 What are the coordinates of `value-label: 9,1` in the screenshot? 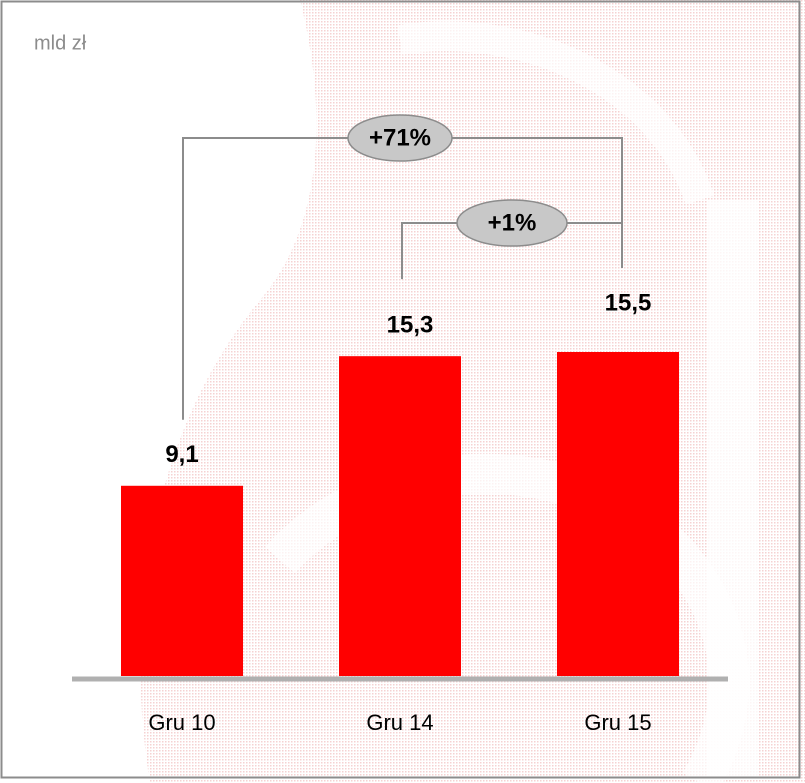 It's located at (181, 454).